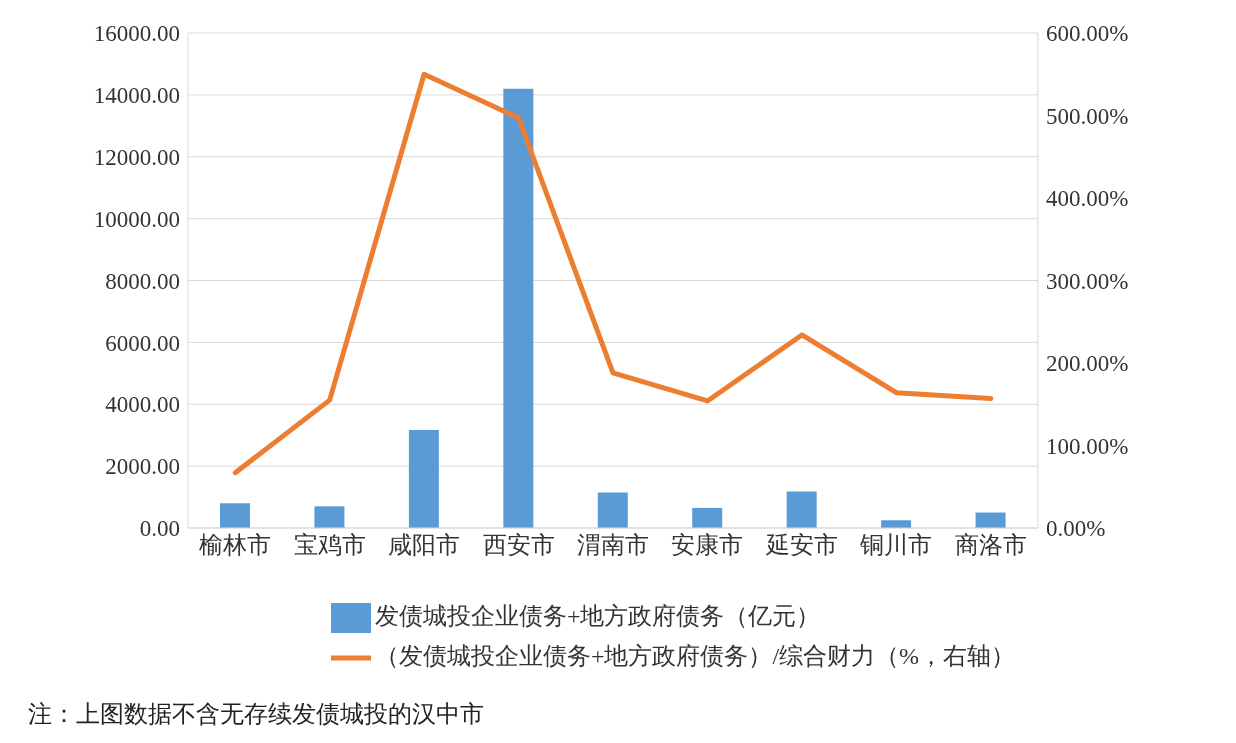 Image resolution: width=1236 pixels, height=743 pixels. Describe the element at coordinates (136, 157) in the screenshot. I see `y-tick-label: 12000.00` at that location.